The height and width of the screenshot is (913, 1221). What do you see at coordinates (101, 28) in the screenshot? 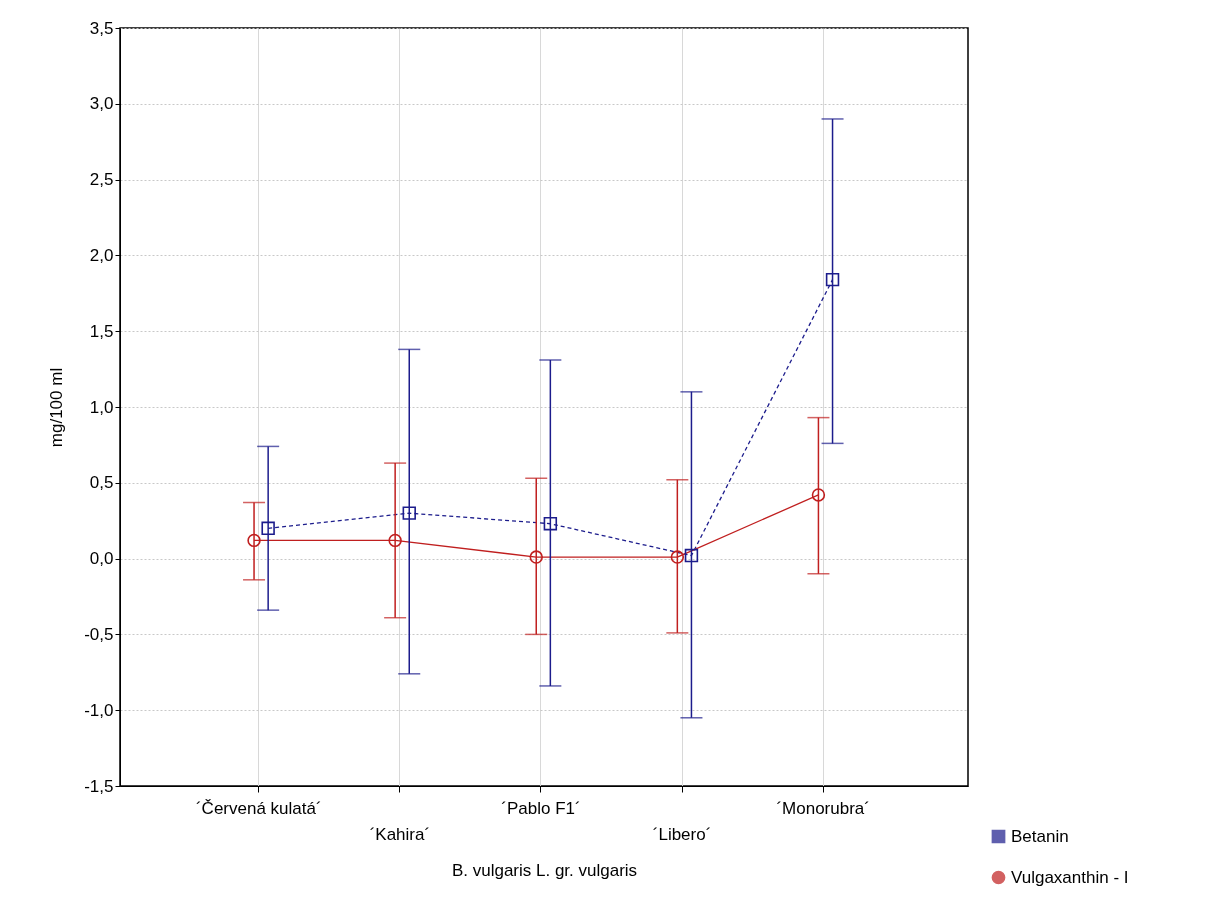
I see `y-tick-label: 3,5` at bounding box center [101, 28].